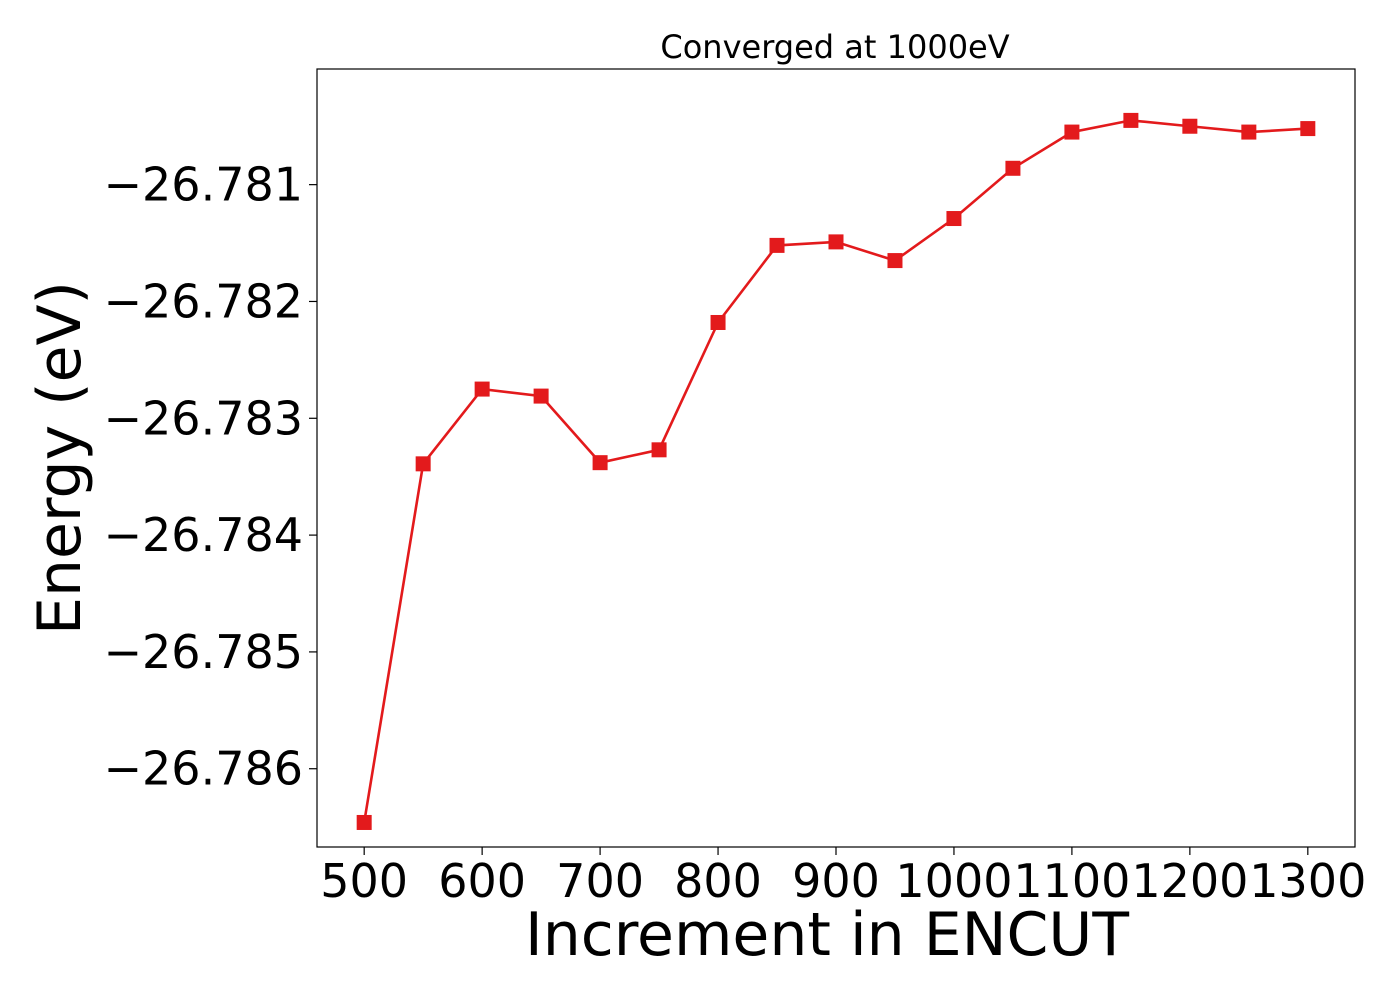 The image size is (1400, 1000). I want to click on x-tick-label: 1300, so click(1307, 881).